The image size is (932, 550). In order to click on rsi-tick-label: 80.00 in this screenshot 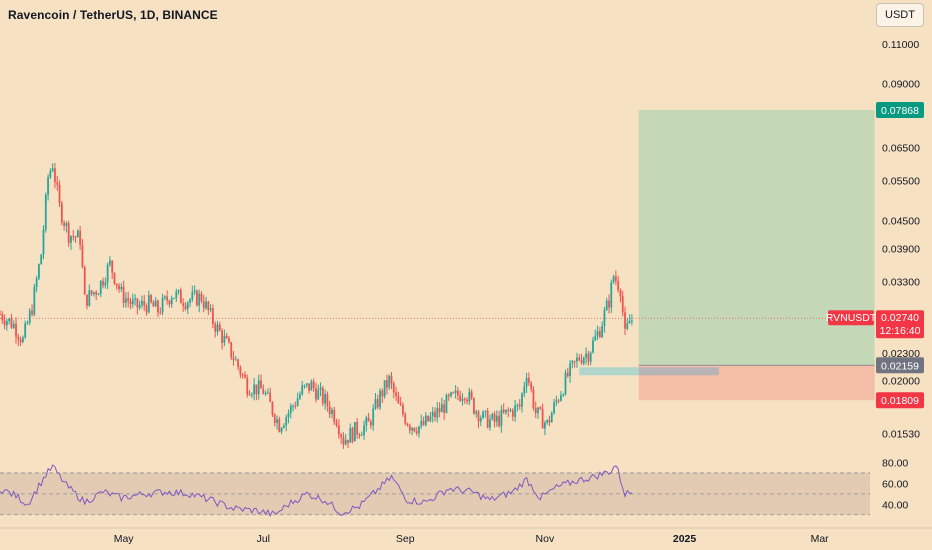, I will do `click(895, 463)`.